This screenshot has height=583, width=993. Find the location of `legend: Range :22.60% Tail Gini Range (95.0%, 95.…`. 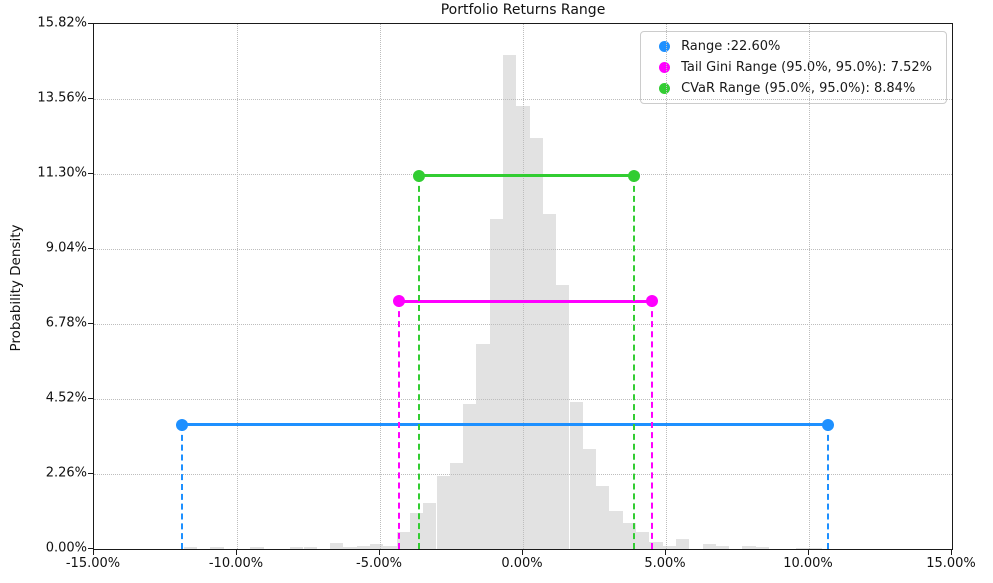

legend: Range :22.60% Tail Gini Range (95.0%, 95.… is located at coordinates (793, 67).